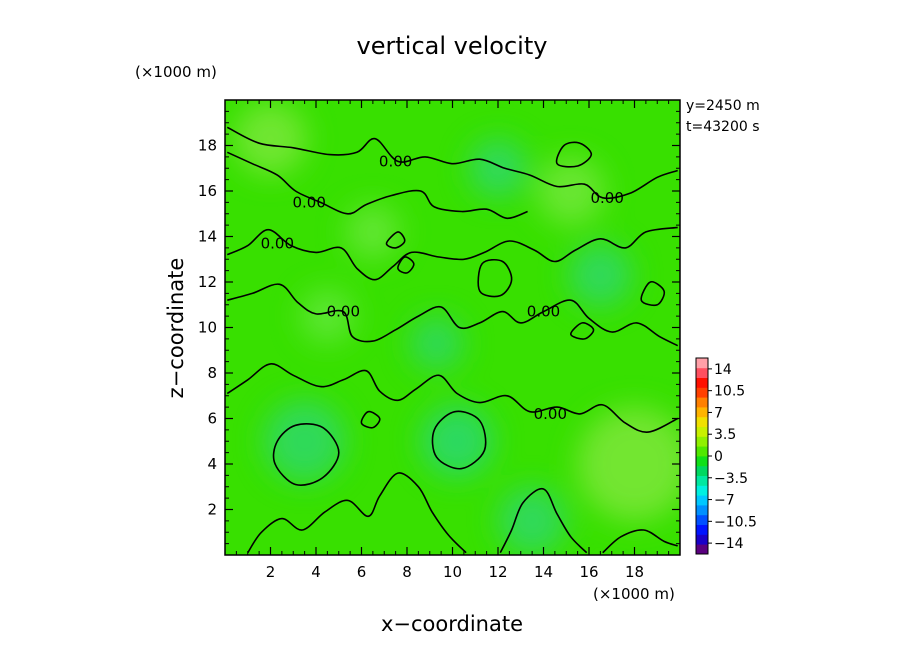 This screenshot has height=654, width=904. Describe the element at coordinates (343, 312) in the screenshot. I see `contour-label-4: 0.00` at that location.